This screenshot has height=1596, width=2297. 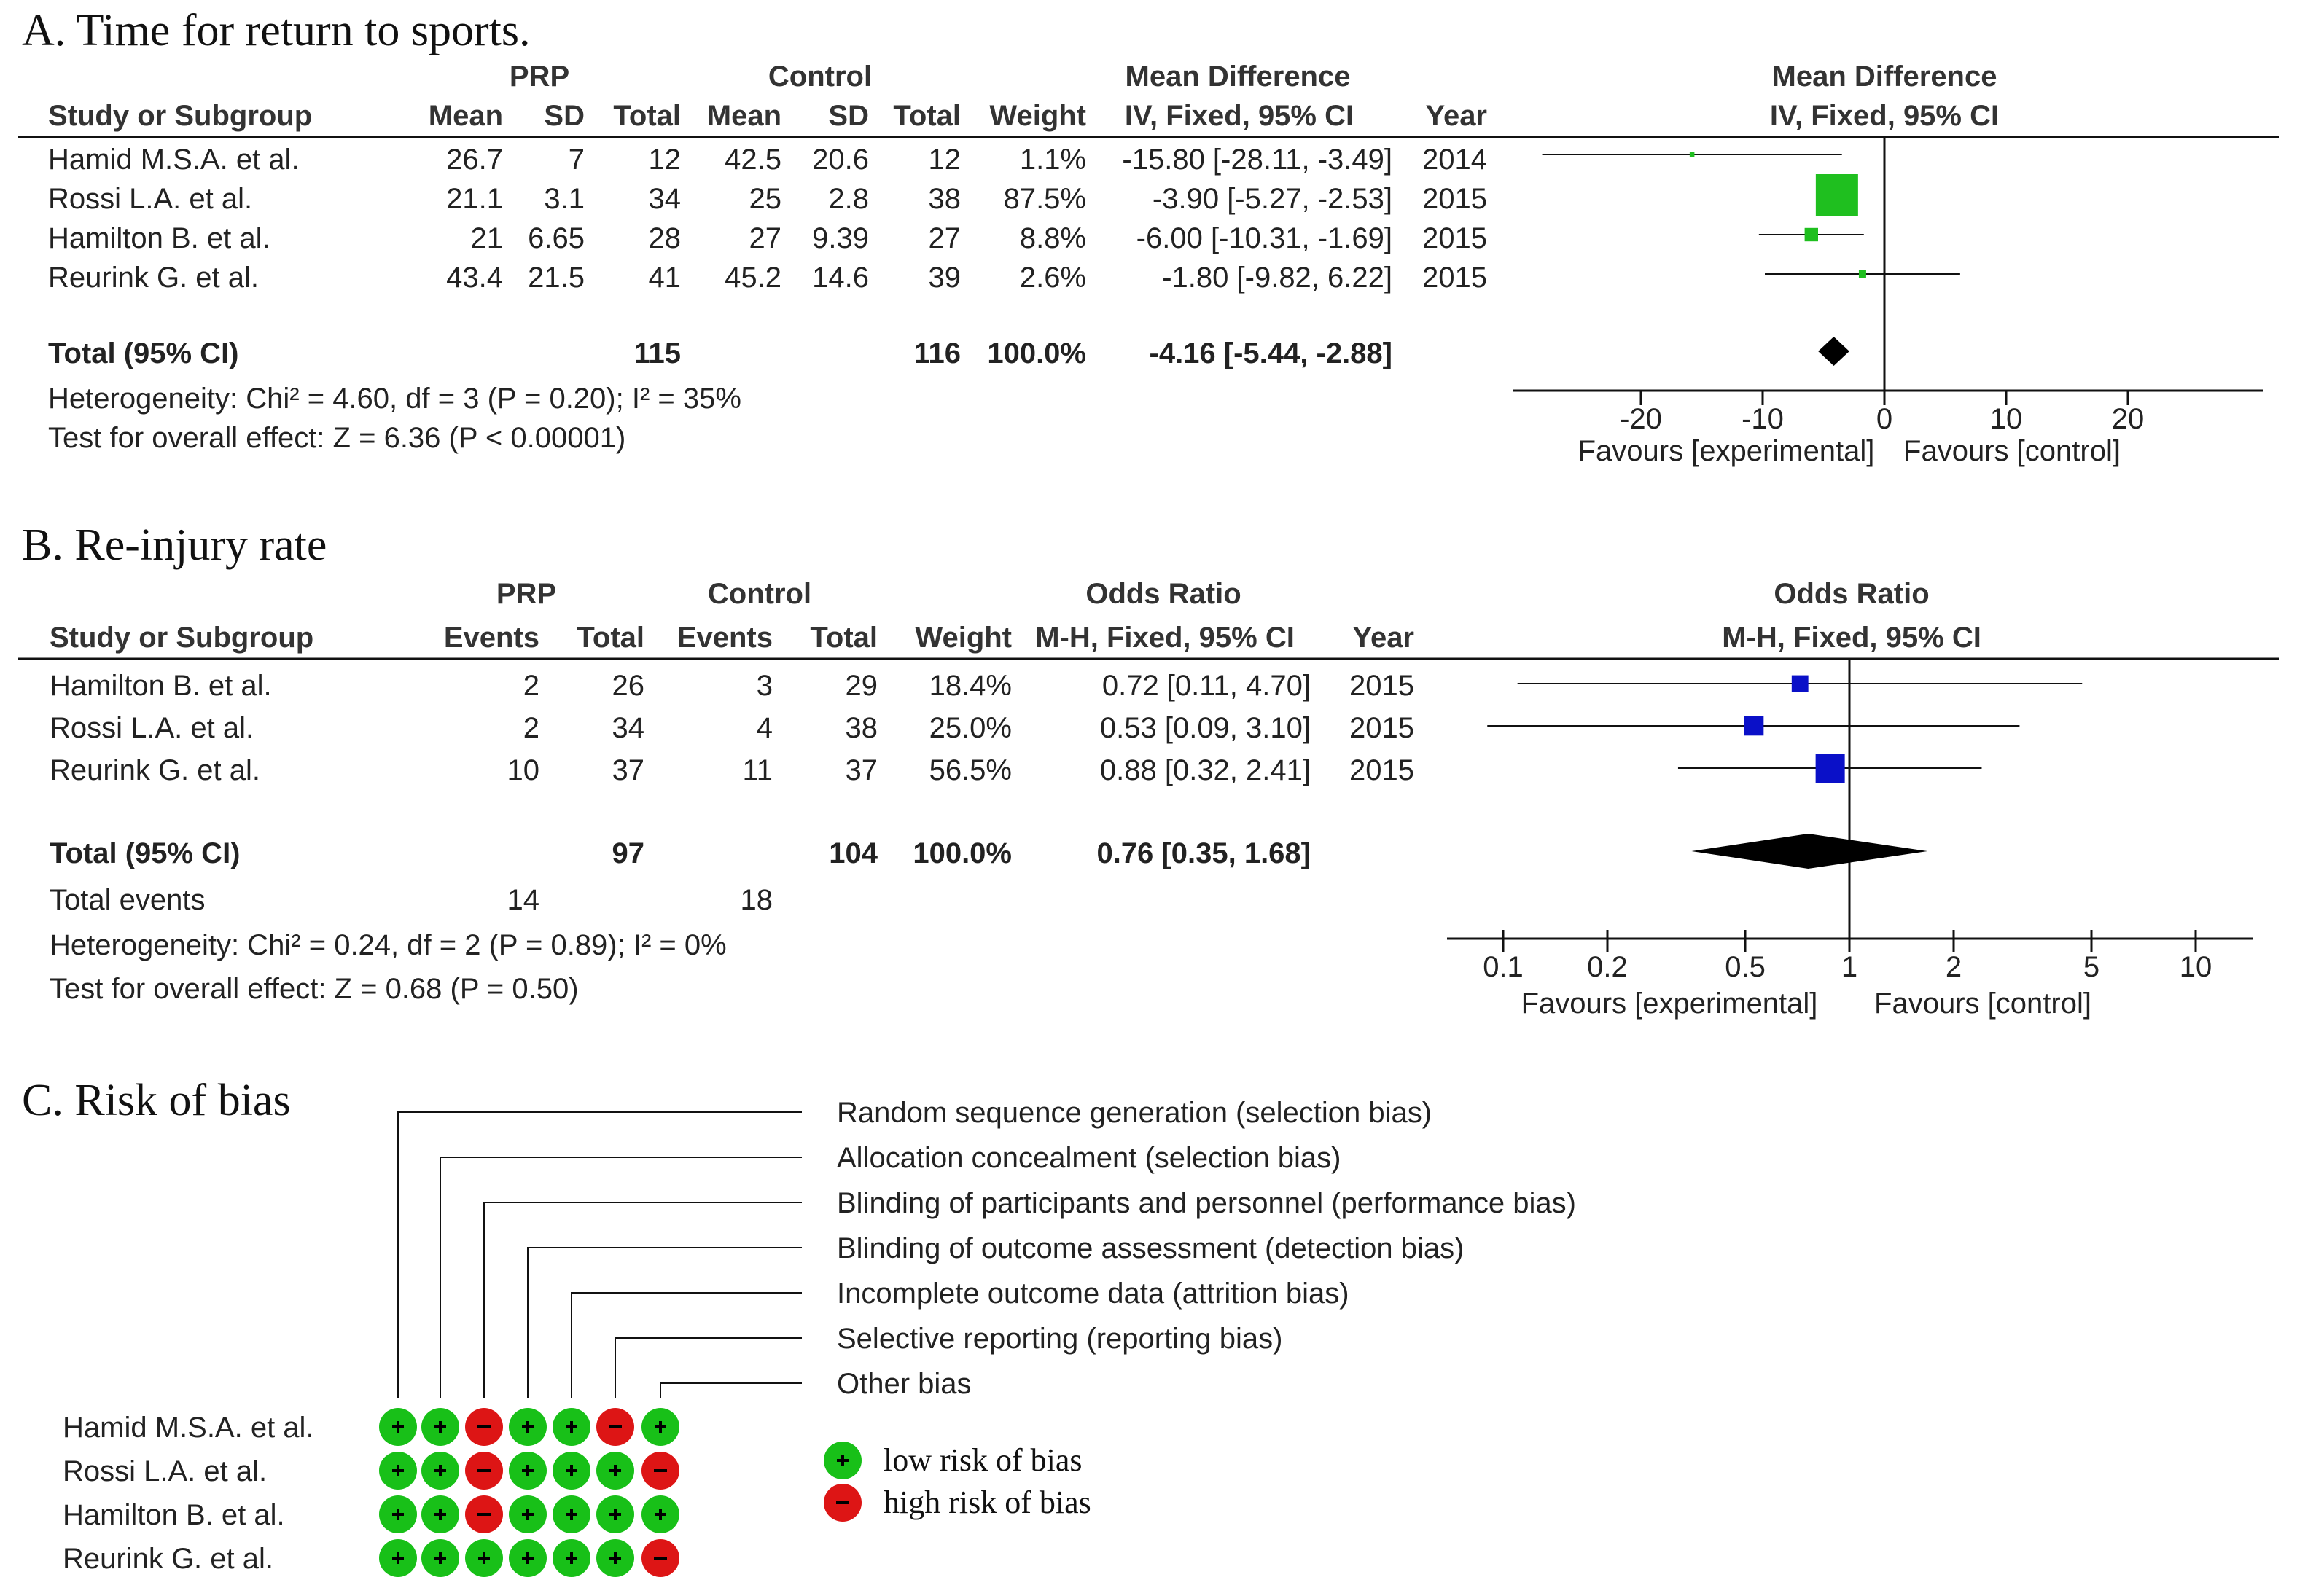 I want to click on b-row-cell: 26, so click(x=628, y=686).